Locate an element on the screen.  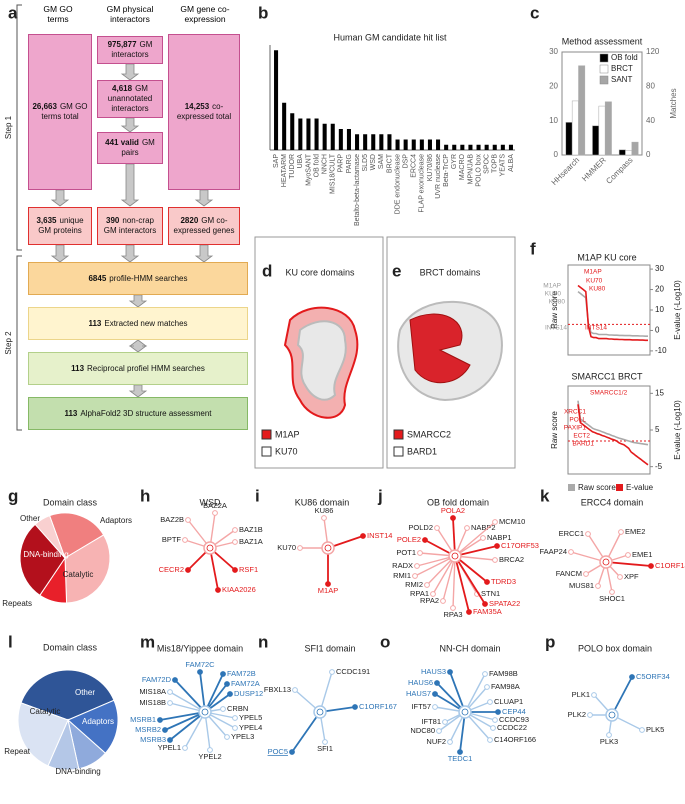
network-label: YPEL4 is located at coordinates (250, 727).